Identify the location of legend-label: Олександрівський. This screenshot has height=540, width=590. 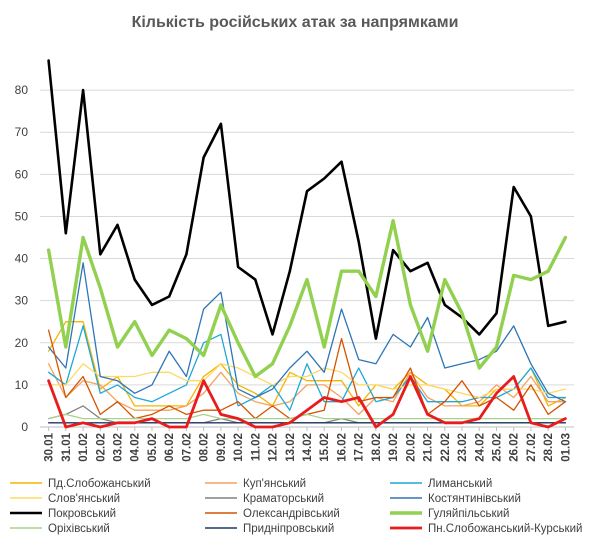
(291, 514).